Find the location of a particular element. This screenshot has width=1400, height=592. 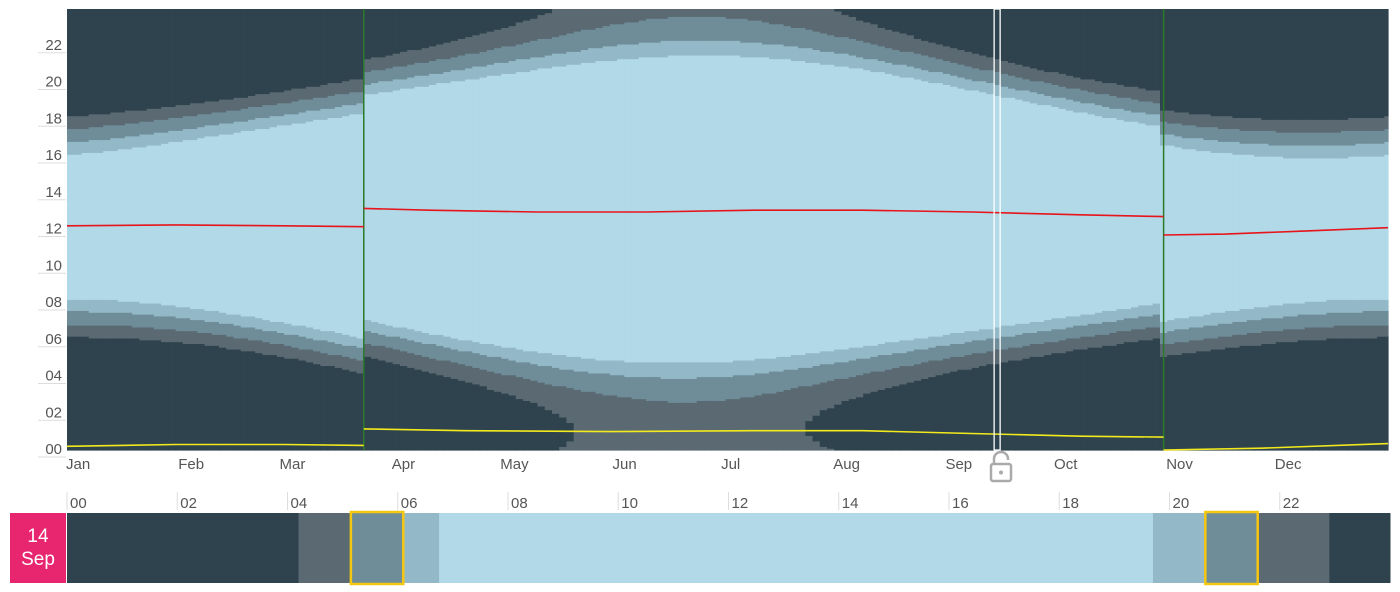

y-tick-label: 06 is located at coordinates (53, 339).